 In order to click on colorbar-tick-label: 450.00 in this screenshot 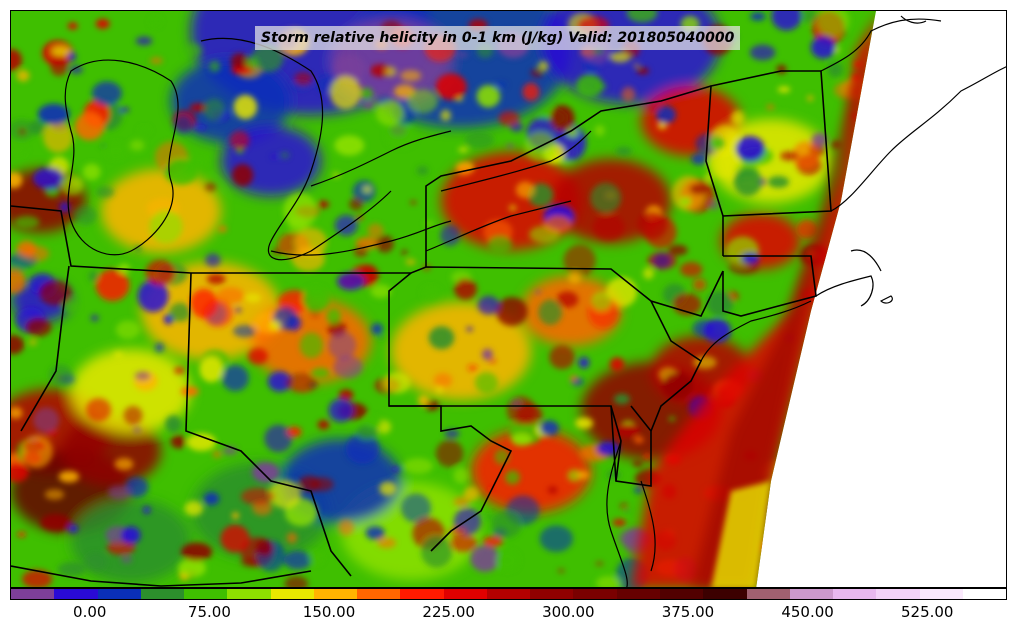, I will do `click(807, 612)`.